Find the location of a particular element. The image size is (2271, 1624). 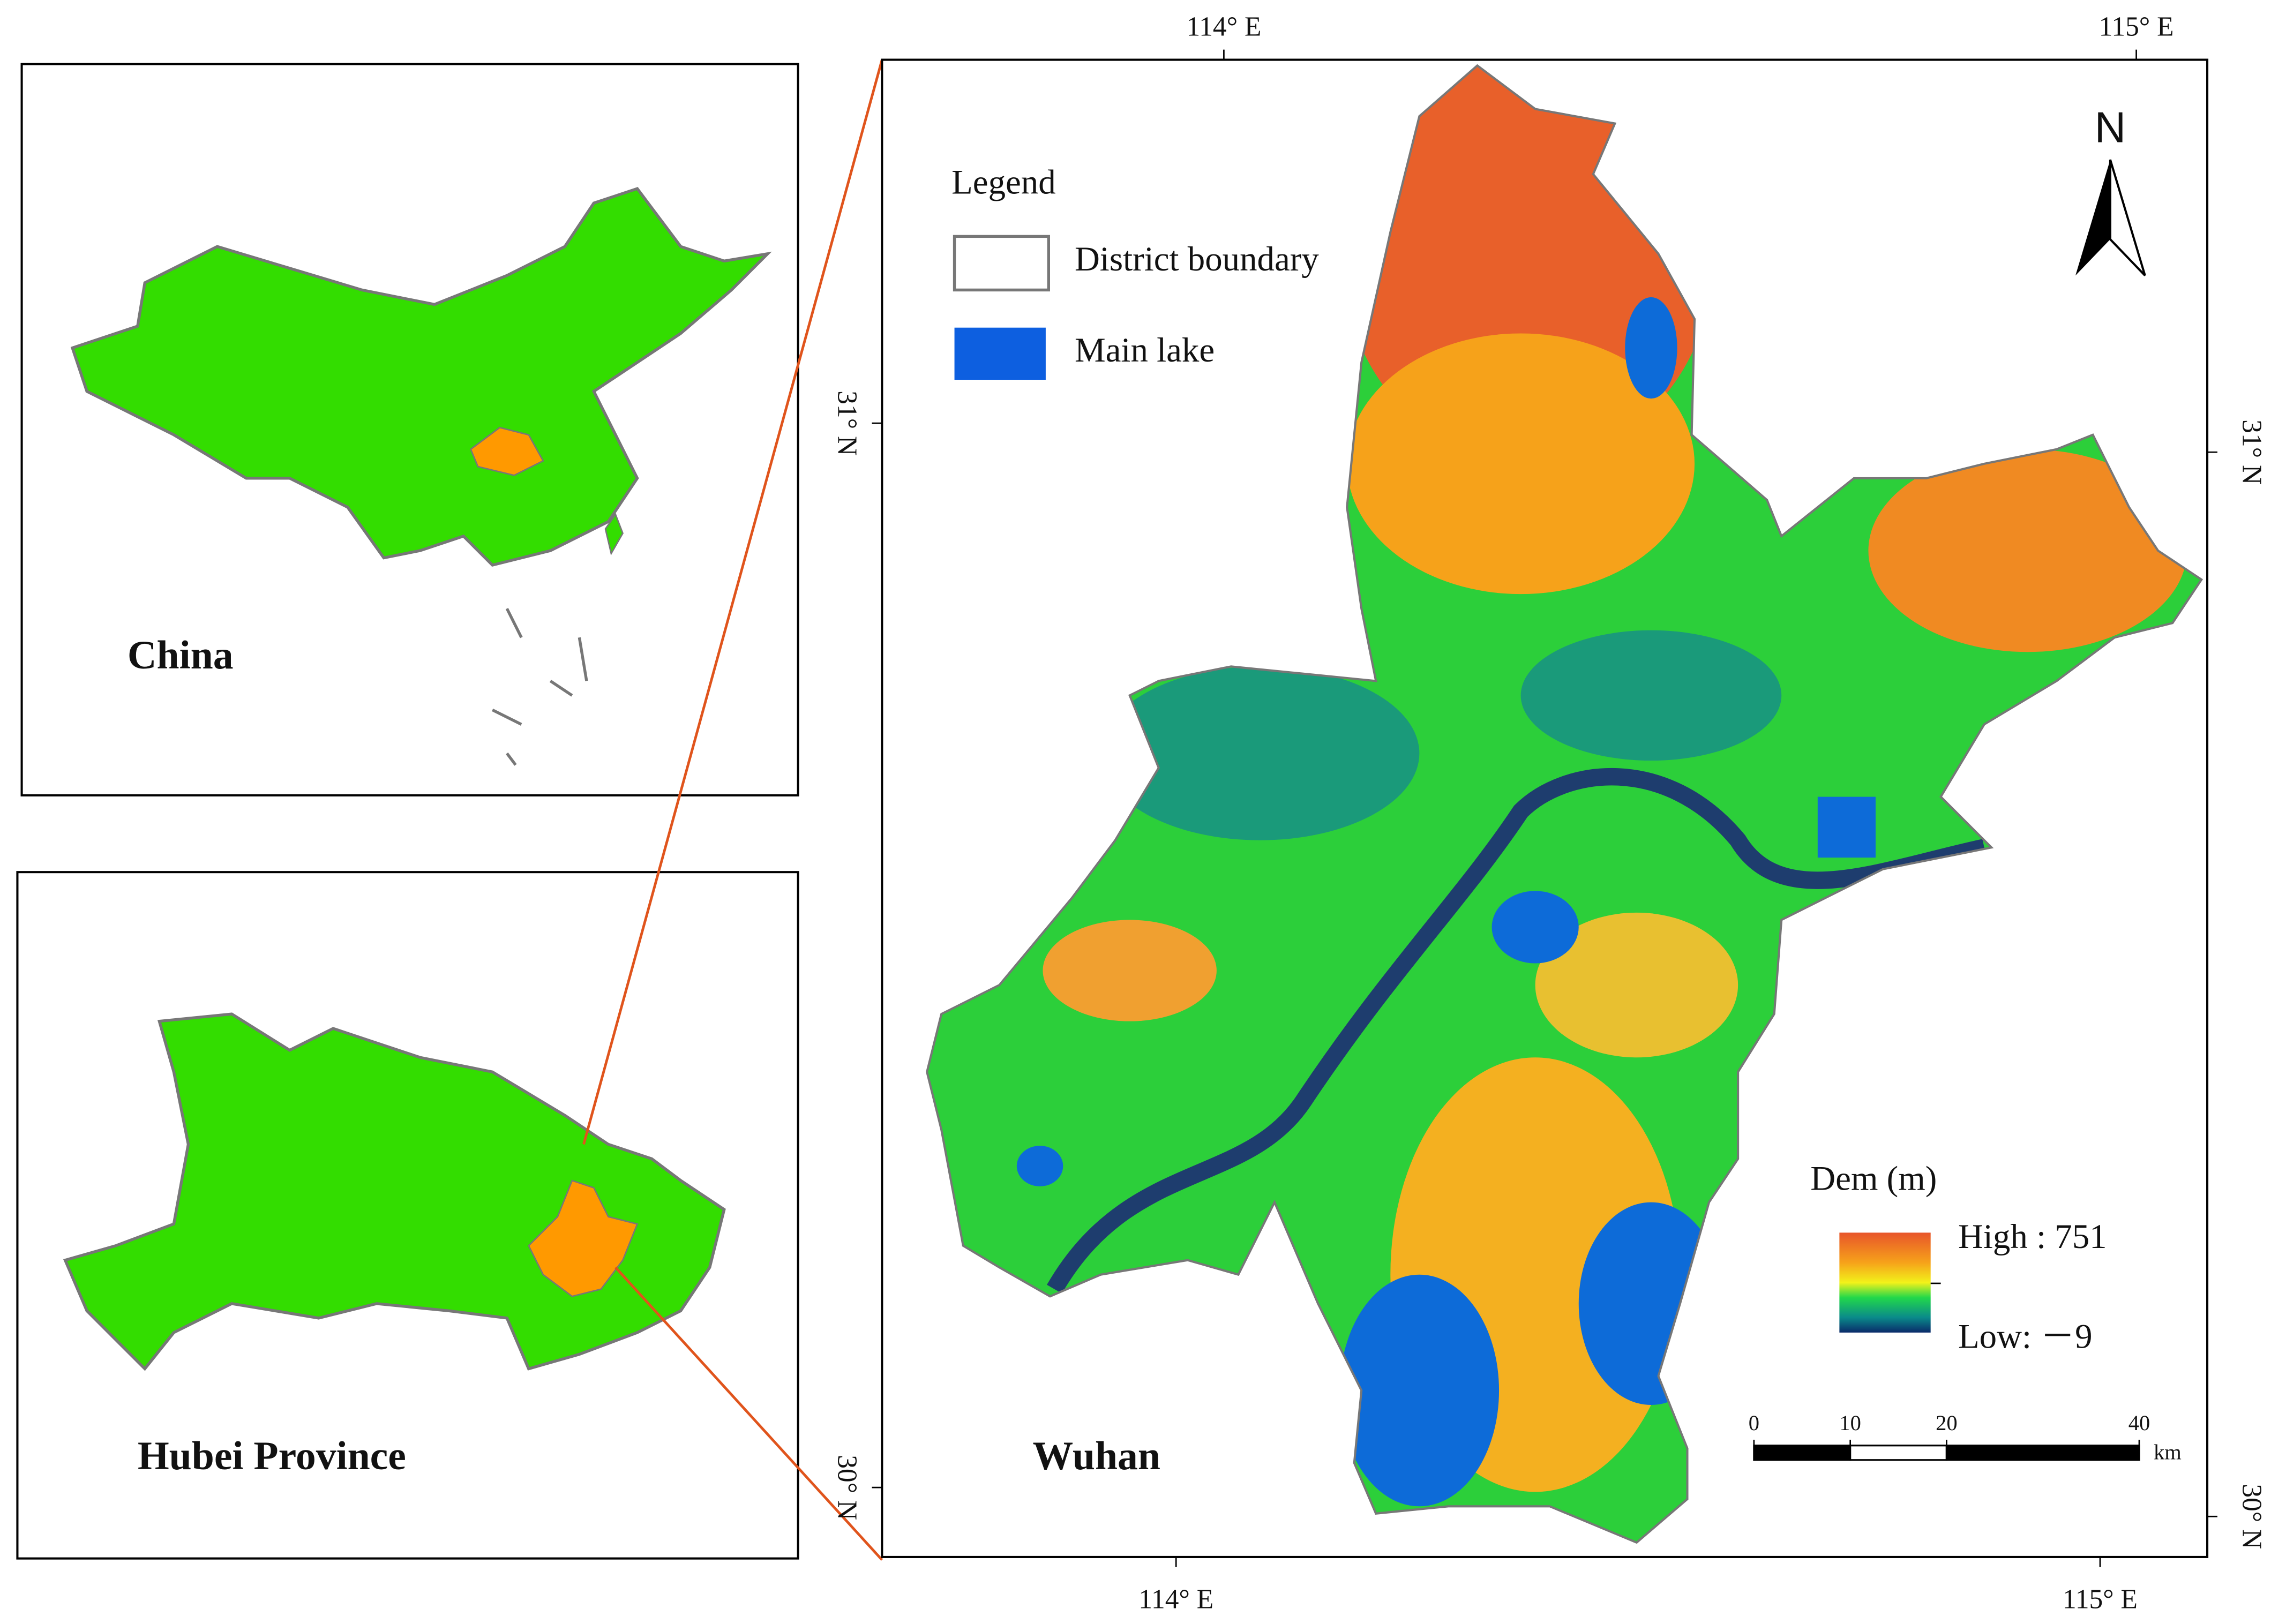

scale-label: 10 is located at coordinates (1850, 1423).